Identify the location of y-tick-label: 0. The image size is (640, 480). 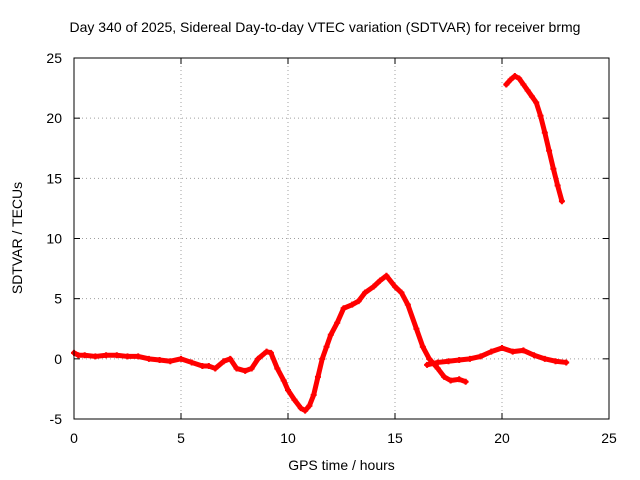
(58, 359).